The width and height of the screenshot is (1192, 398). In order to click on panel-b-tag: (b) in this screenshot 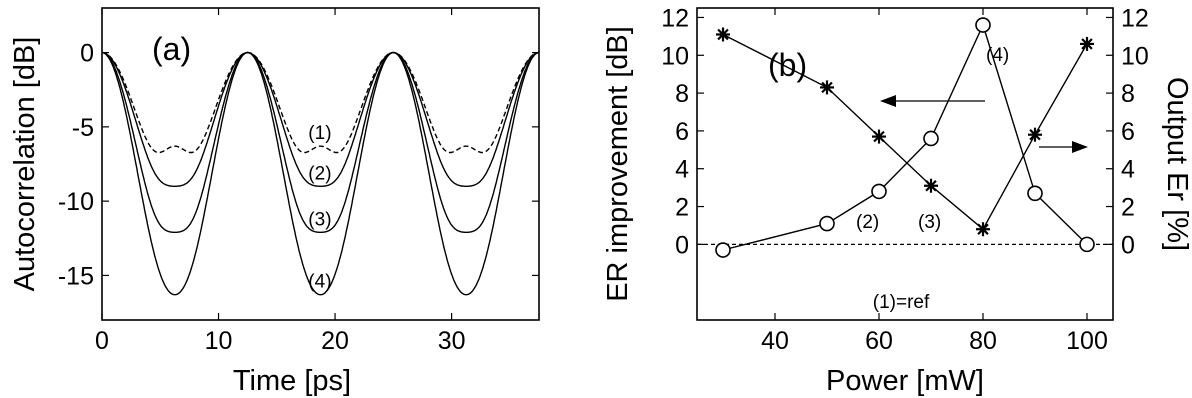, I will do `click(787, 65)`.